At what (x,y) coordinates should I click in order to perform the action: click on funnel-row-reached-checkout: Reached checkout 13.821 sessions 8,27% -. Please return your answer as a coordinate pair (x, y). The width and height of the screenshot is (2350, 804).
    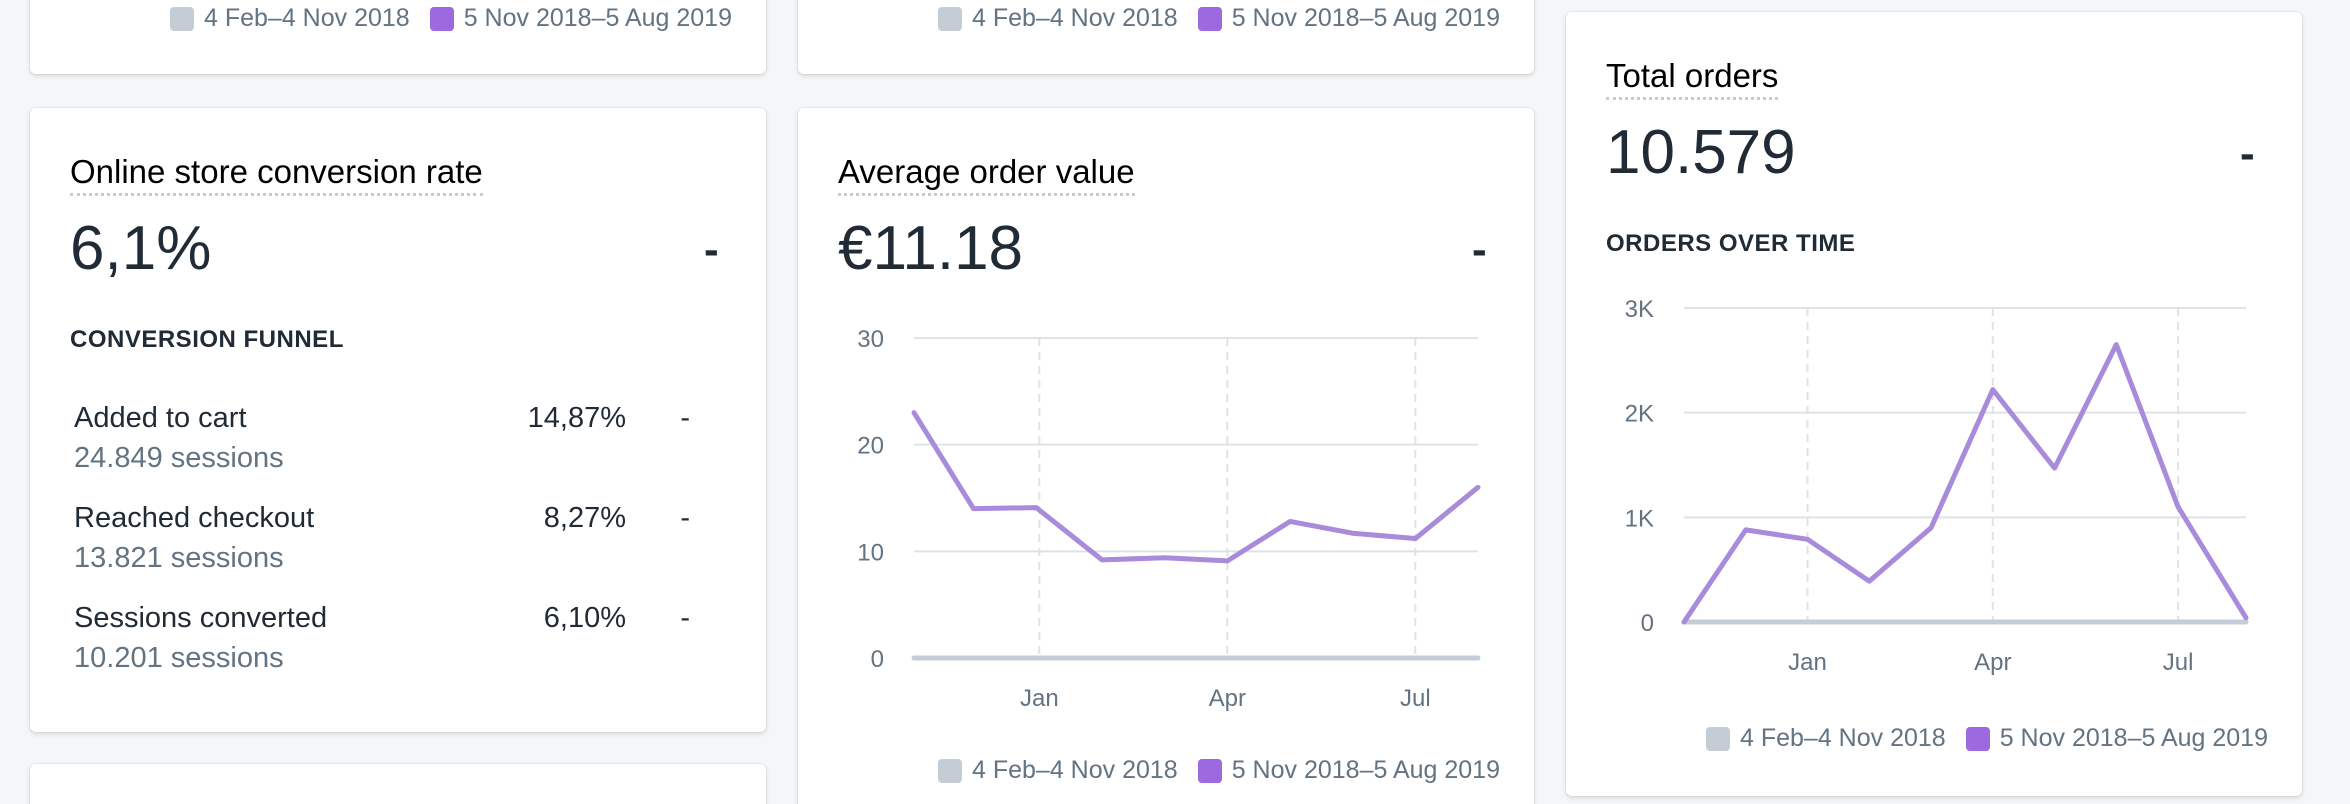
    Looking at the image, I should click on (404, 547).